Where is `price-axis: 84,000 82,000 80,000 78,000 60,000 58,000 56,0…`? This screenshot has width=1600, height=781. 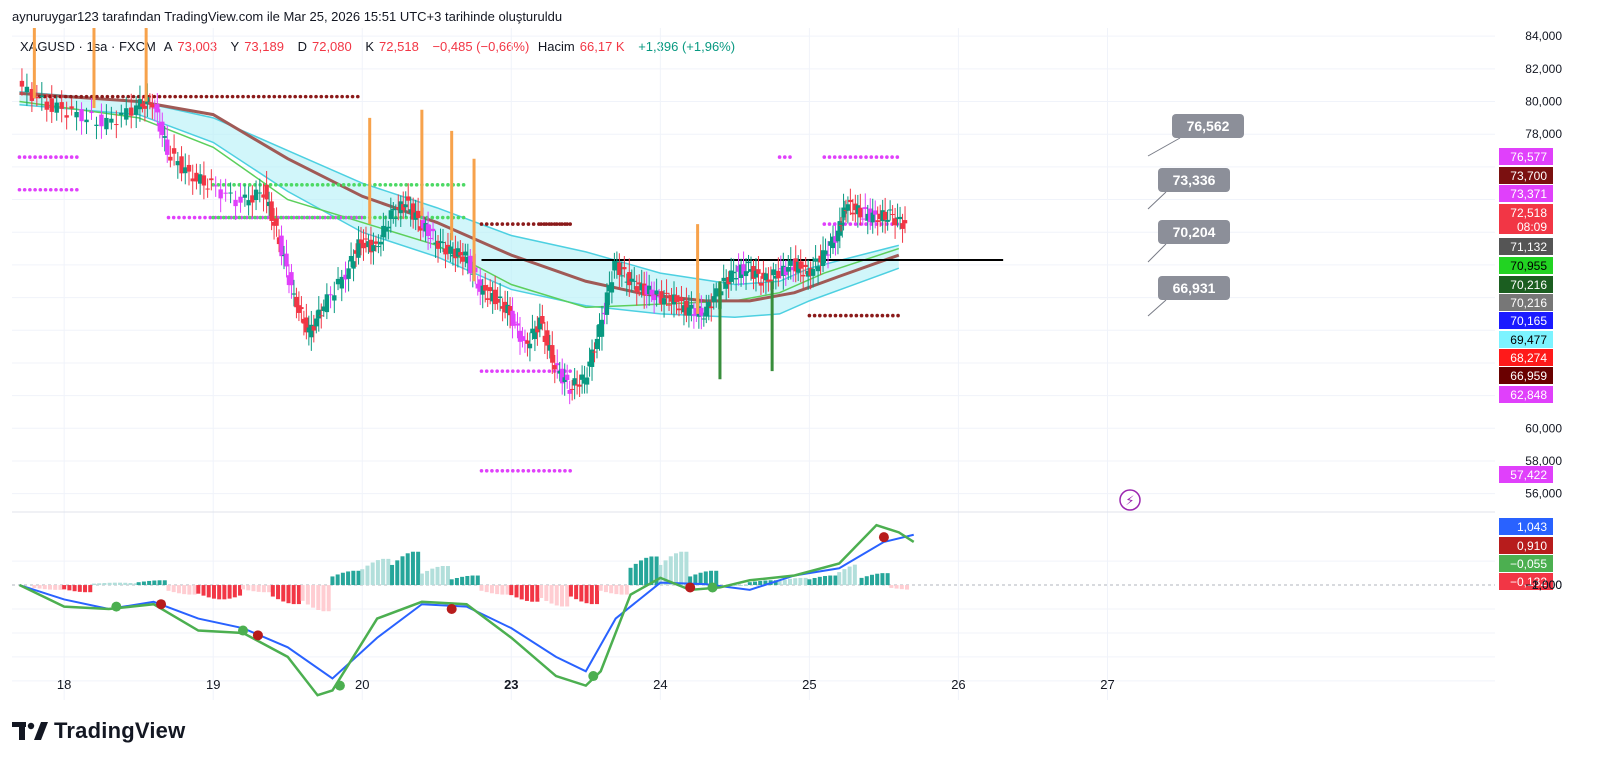 price-axis: 84,000 82,000 80,000 78,000 60,000 58,000 56,0… is located at coordinates (1530, 310).